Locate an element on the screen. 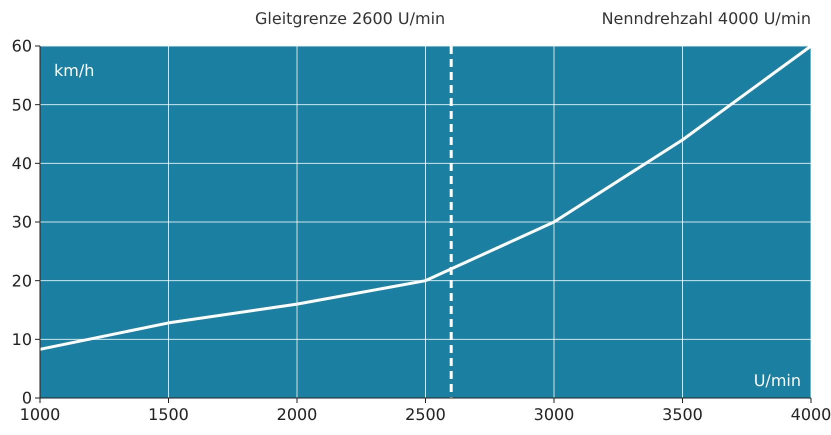 This screenshot has height=435, width=831. text: Nenndrehzahl 4000 U/min is located at coordinates (706, 18).